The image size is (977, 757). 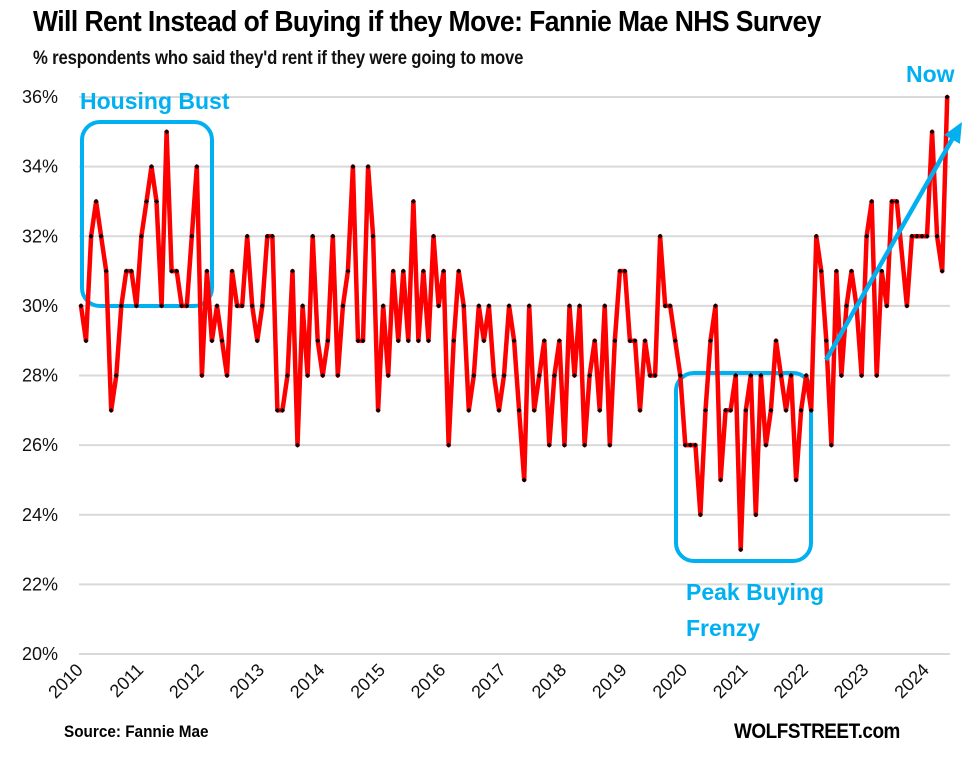 I want to click on housing-bust-box, so click(x=147, y=214).